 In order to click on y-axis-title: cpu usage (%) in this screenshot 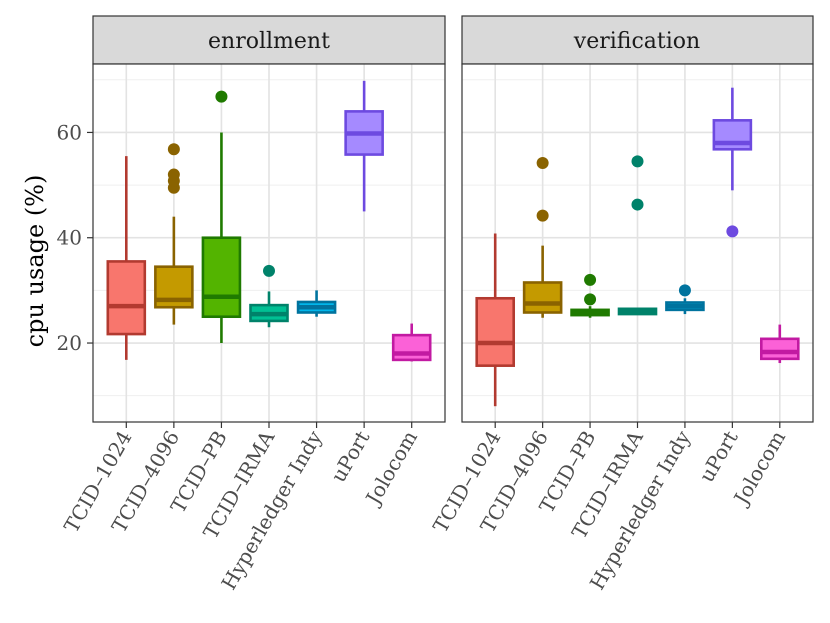, I will do `click(35, 261)`.